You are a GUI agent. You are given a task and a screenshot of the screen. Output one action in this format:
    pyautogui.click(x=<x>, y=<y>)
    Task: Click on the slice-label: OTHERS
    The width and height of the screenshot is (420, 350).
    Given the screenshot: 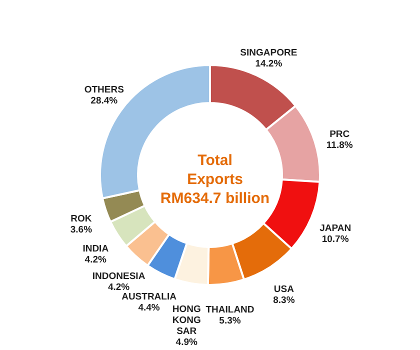 What is the action you would take?
    pyautogui.click(x=104, y=90)
    